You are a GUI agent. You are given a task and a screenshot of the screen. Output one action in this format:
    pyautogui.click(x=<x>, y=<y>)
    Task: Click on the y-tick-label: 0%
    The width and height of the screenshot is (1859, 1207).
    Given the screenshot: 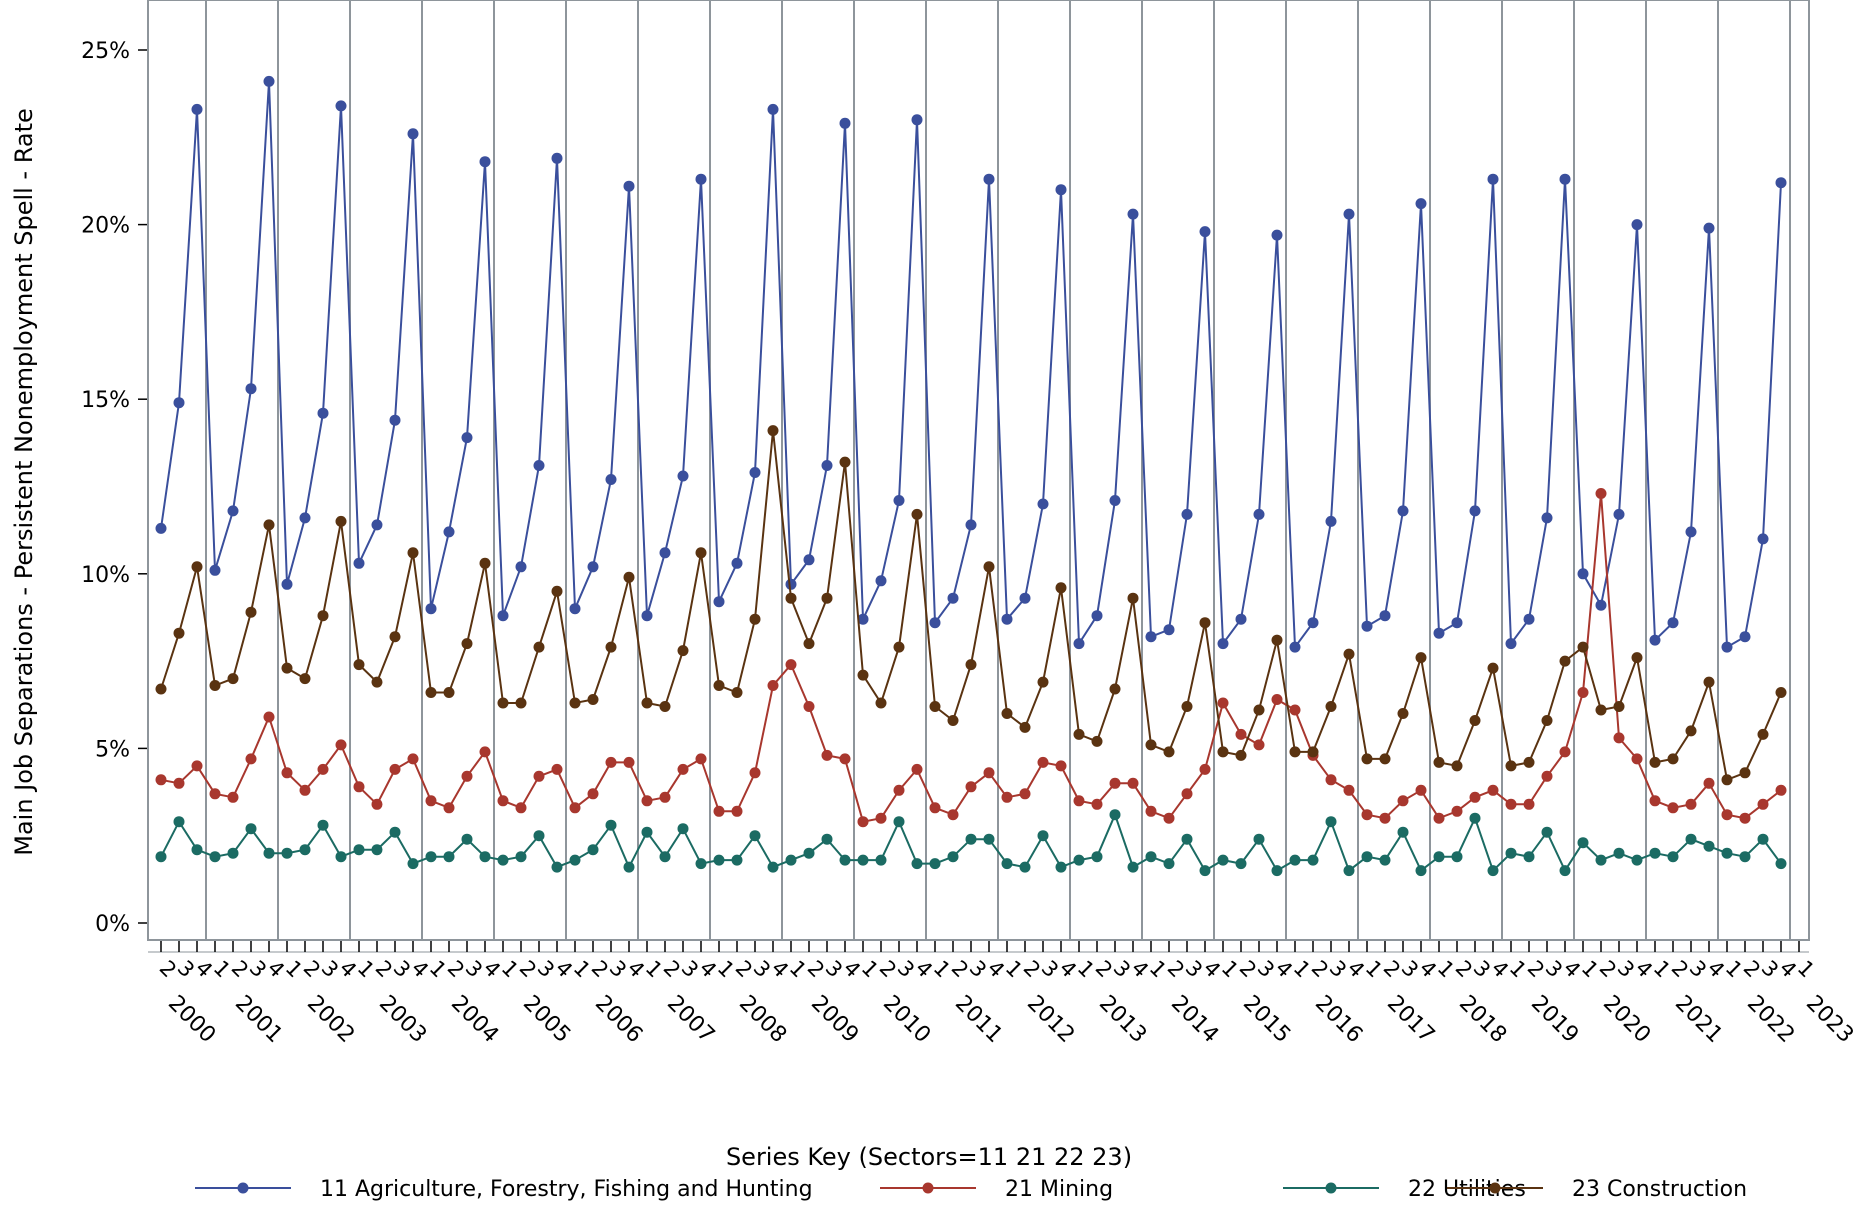 What is the action you would take?
    pyautogui.click(x=112, y=924)
    